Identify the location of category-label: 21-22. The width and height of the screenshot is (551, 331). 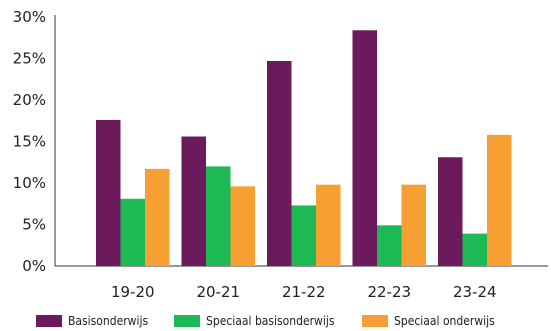
(304, 292).